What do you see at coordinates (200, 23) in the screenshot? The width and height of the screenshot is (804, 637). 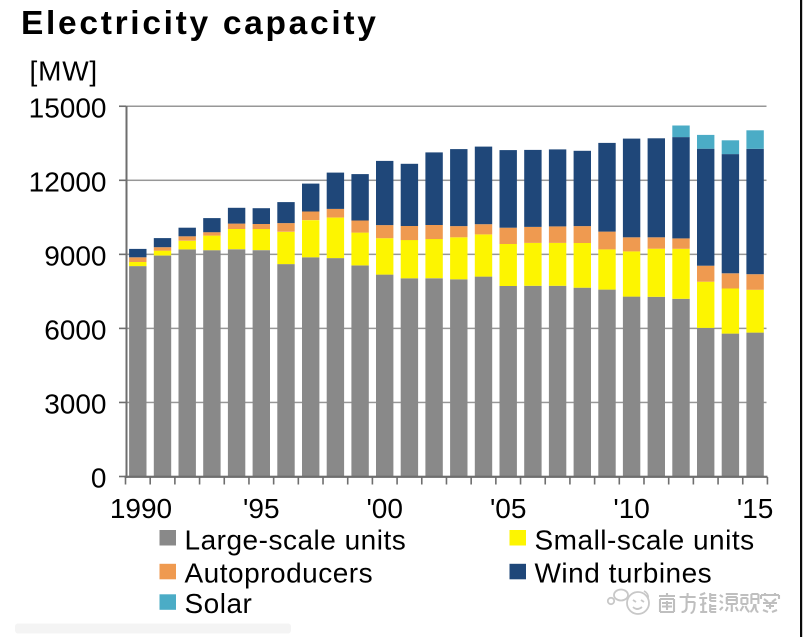 I see `svg-text: Electricity capacity` at bounding box center [200, 23].